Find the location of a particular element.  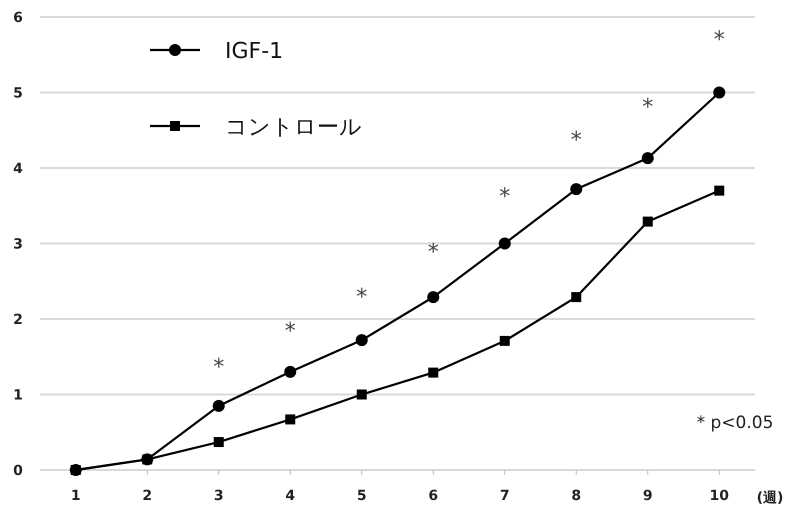

legend-label: IGF-1 is located at coordinates (254, 51).